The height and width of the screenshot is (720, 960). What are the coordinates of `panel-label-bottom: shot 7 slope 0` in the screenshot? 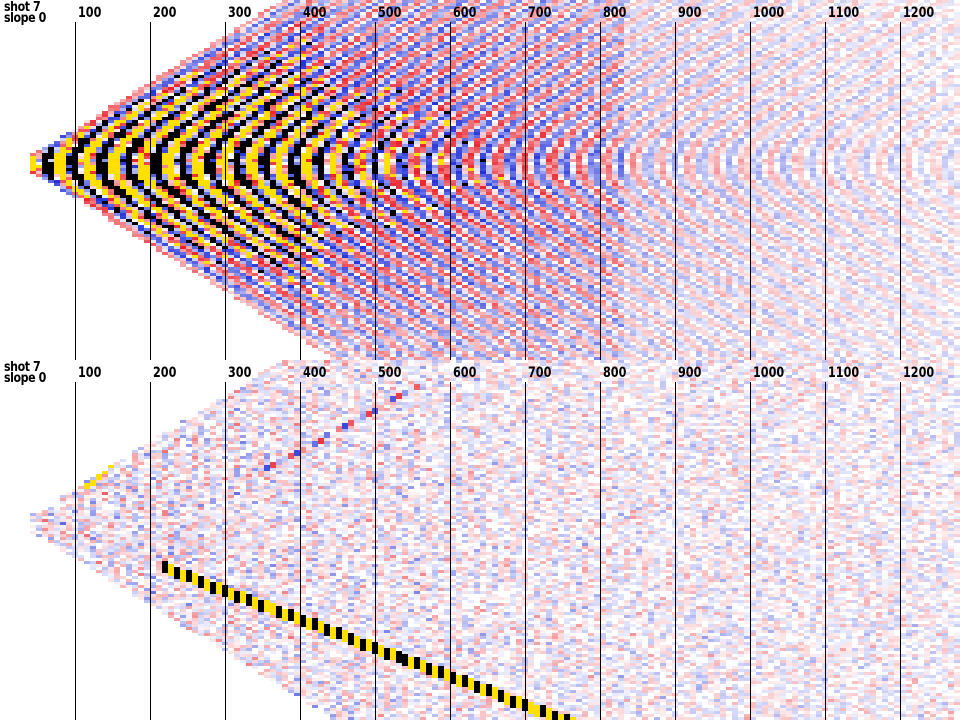 It's located at (25, 373).